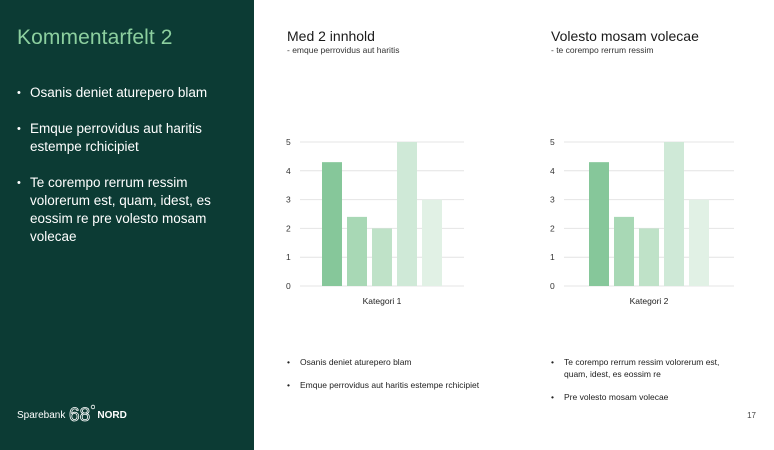 Image resolution: width=774 pixels, height=450 pixels. What do you see at coordinates (95, 37) in the screenshot?
I see `slide-title: Kommentarfelt 2` at bounding box center [95, 37].